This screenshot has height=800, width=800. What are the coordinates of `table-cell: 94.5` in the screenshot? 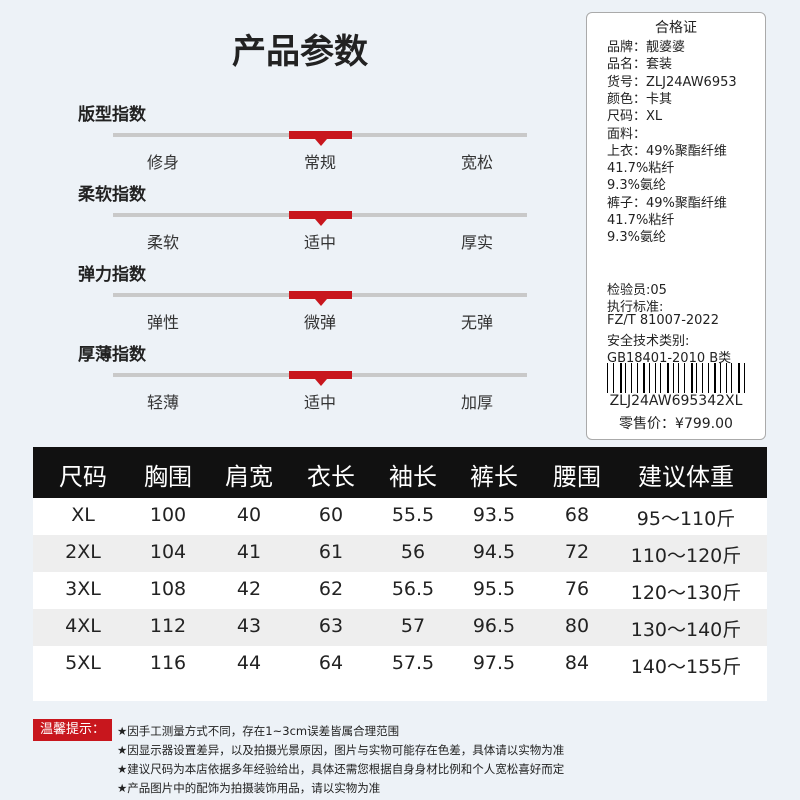 It's located at (494, 552).